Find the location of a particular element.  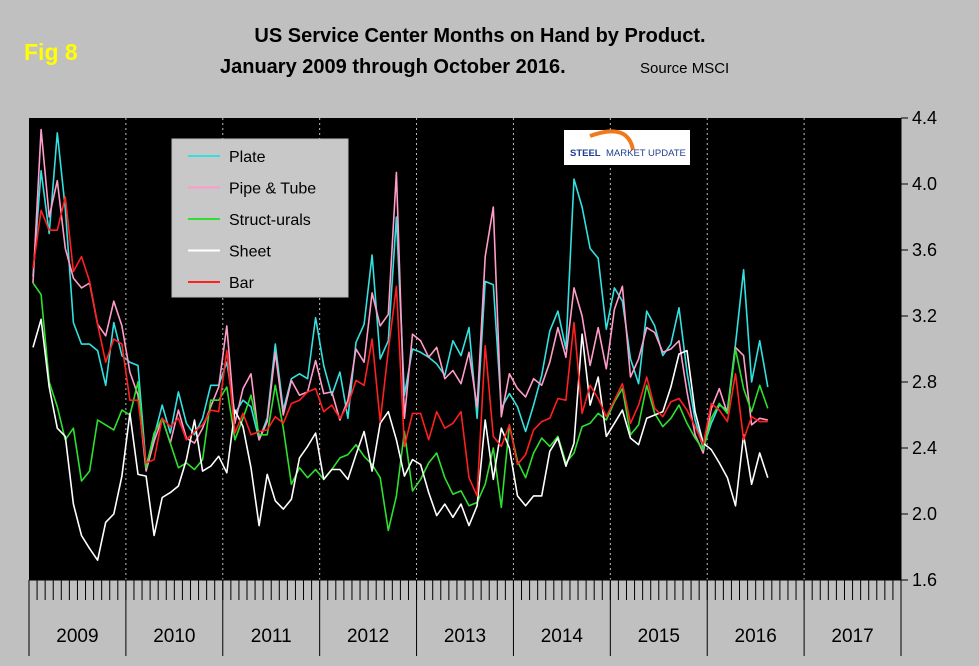

y-tick-label: 3.2 is located at coordinates (924, 316).